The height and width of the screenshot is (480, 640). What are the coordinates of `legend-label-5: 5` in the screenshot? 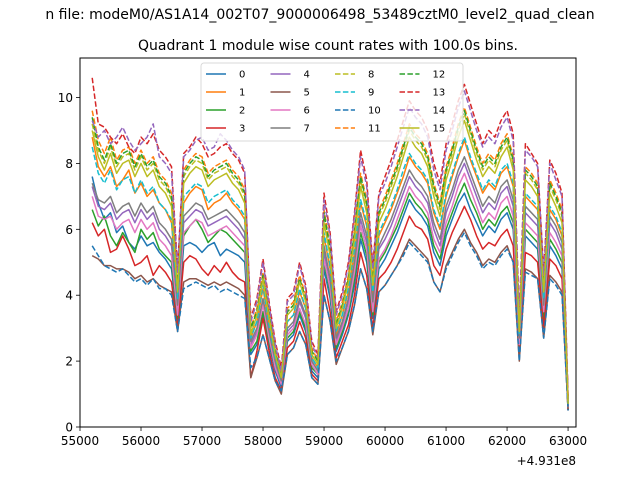 It's located at (307, 93).